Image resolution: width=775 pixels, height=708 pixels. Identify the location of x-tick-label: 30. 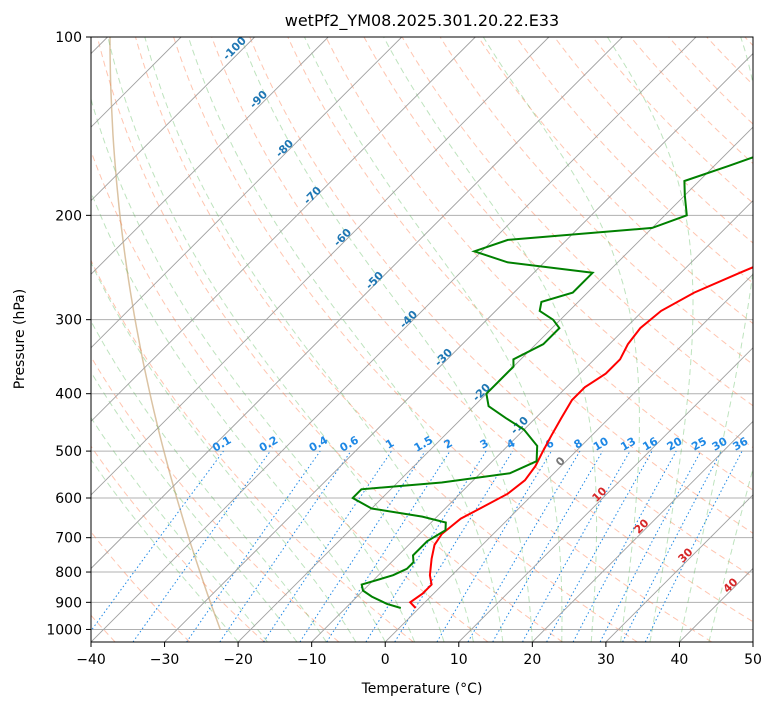
(606, 660).